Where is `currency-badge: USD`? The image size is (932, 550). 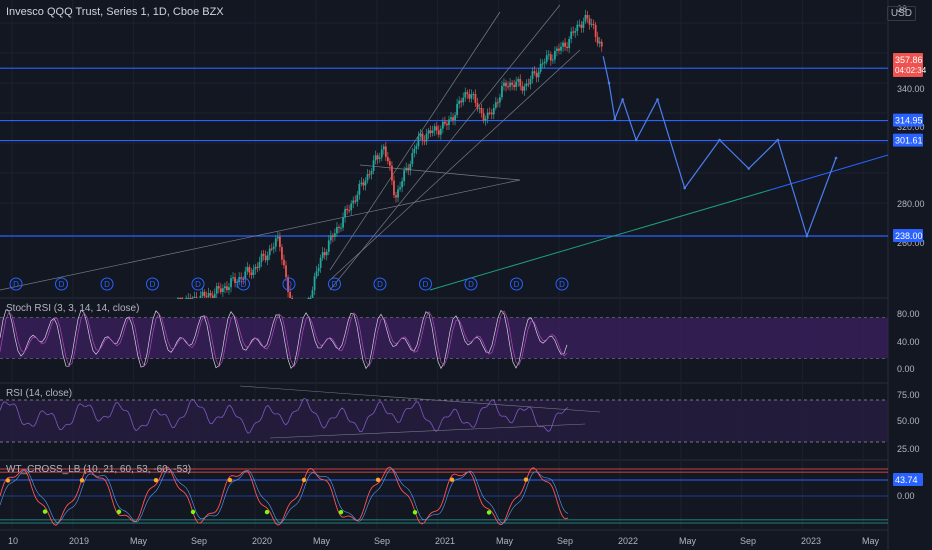 currency-badge: USD is located at coordinates (901, 13).